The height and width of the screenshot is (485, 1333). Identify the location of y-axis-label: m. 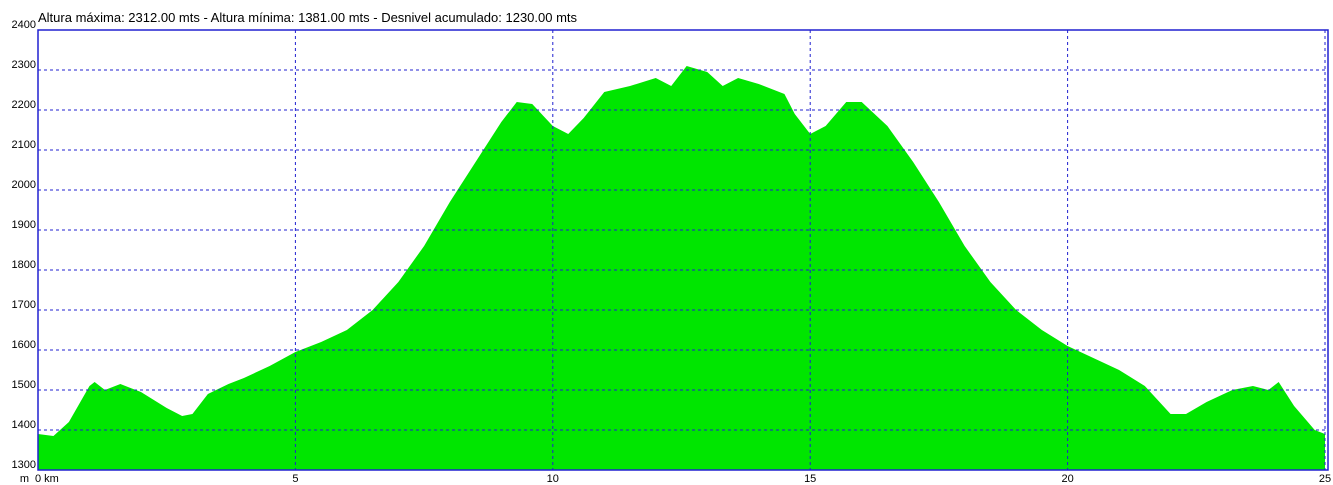
(24, 479).